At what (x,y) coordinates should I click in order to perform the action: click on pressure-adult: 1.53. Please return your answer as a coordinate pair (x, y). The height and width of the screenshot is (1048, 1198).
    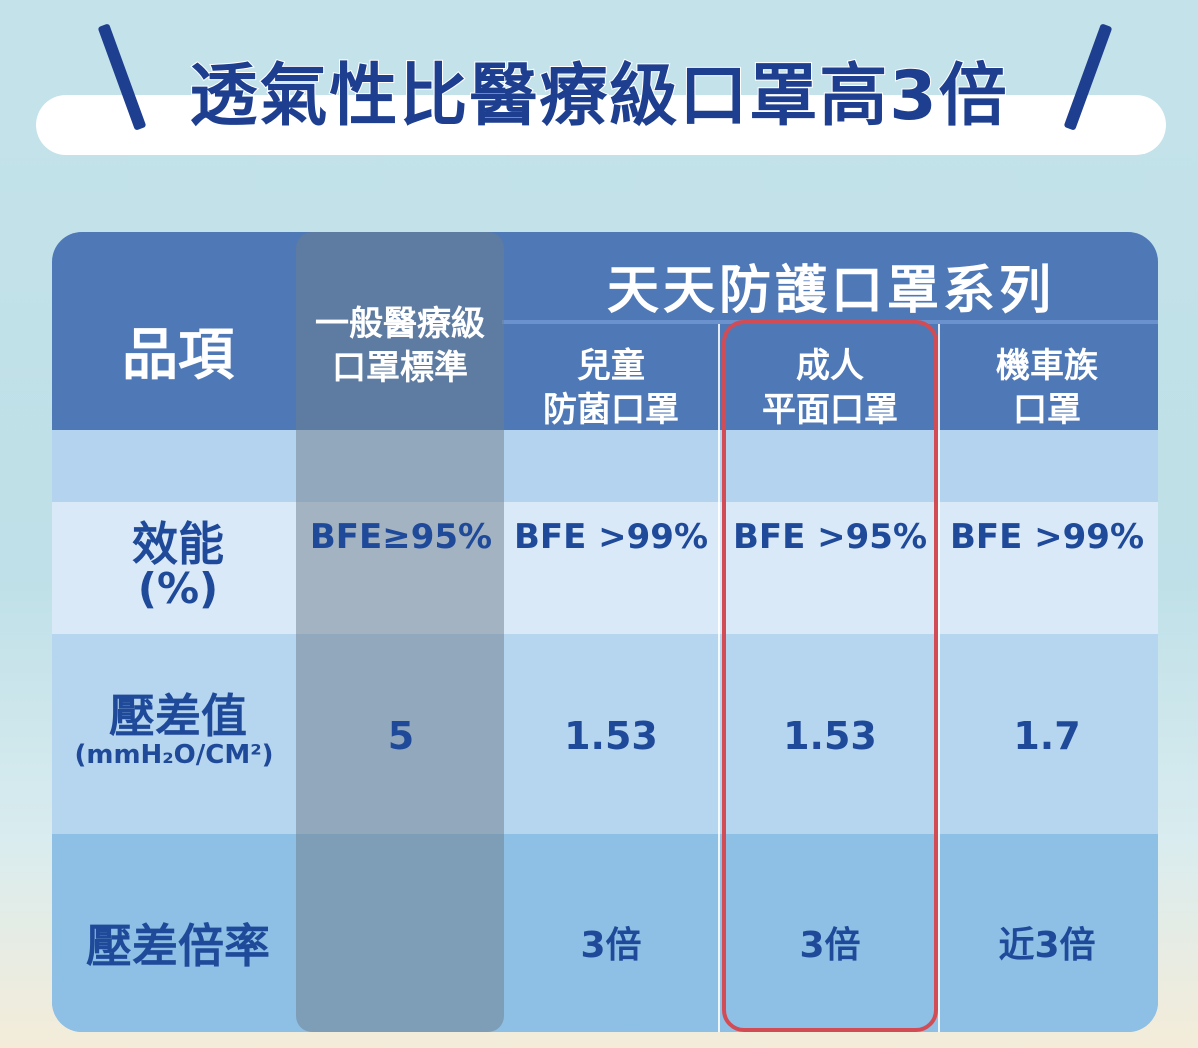
    Looking at the image, I should click on (830, 736).